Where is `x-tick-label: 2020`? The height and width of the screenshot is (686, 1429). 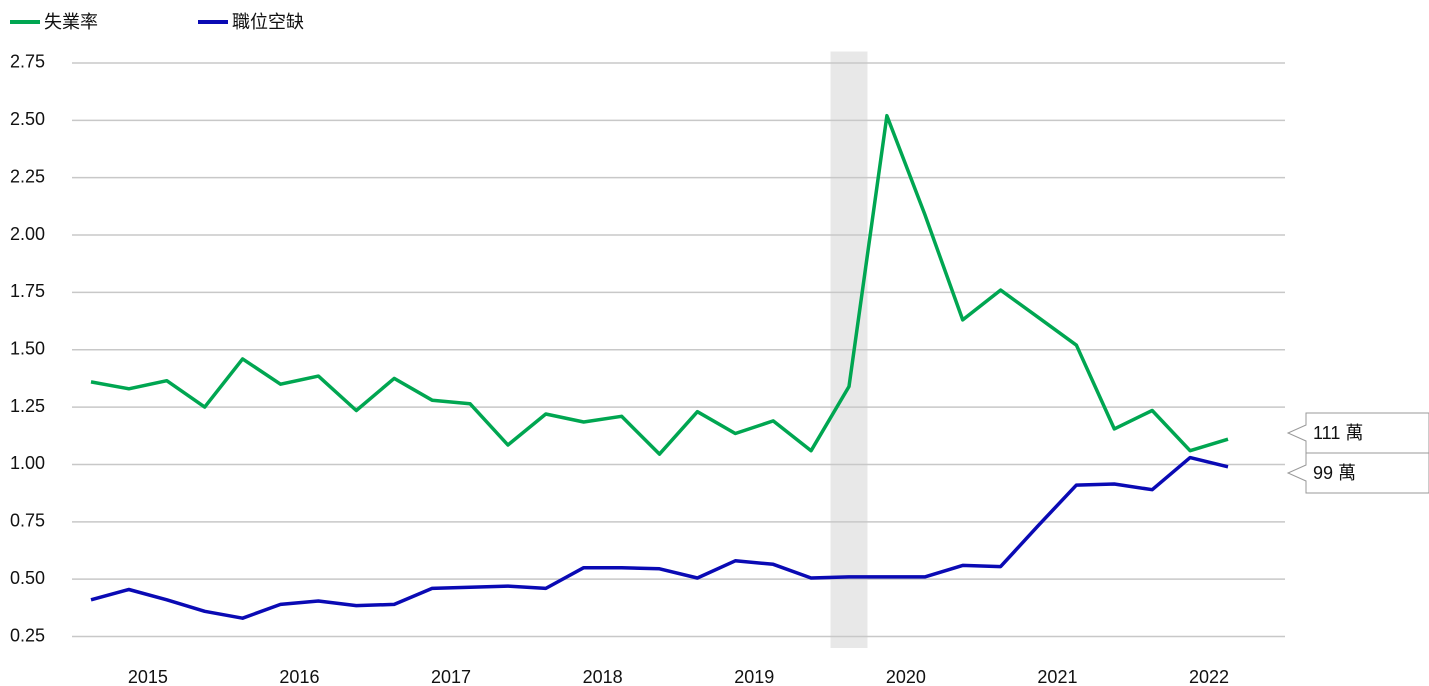 x-tick-label: 2020 is located at coordinates (906, 676).